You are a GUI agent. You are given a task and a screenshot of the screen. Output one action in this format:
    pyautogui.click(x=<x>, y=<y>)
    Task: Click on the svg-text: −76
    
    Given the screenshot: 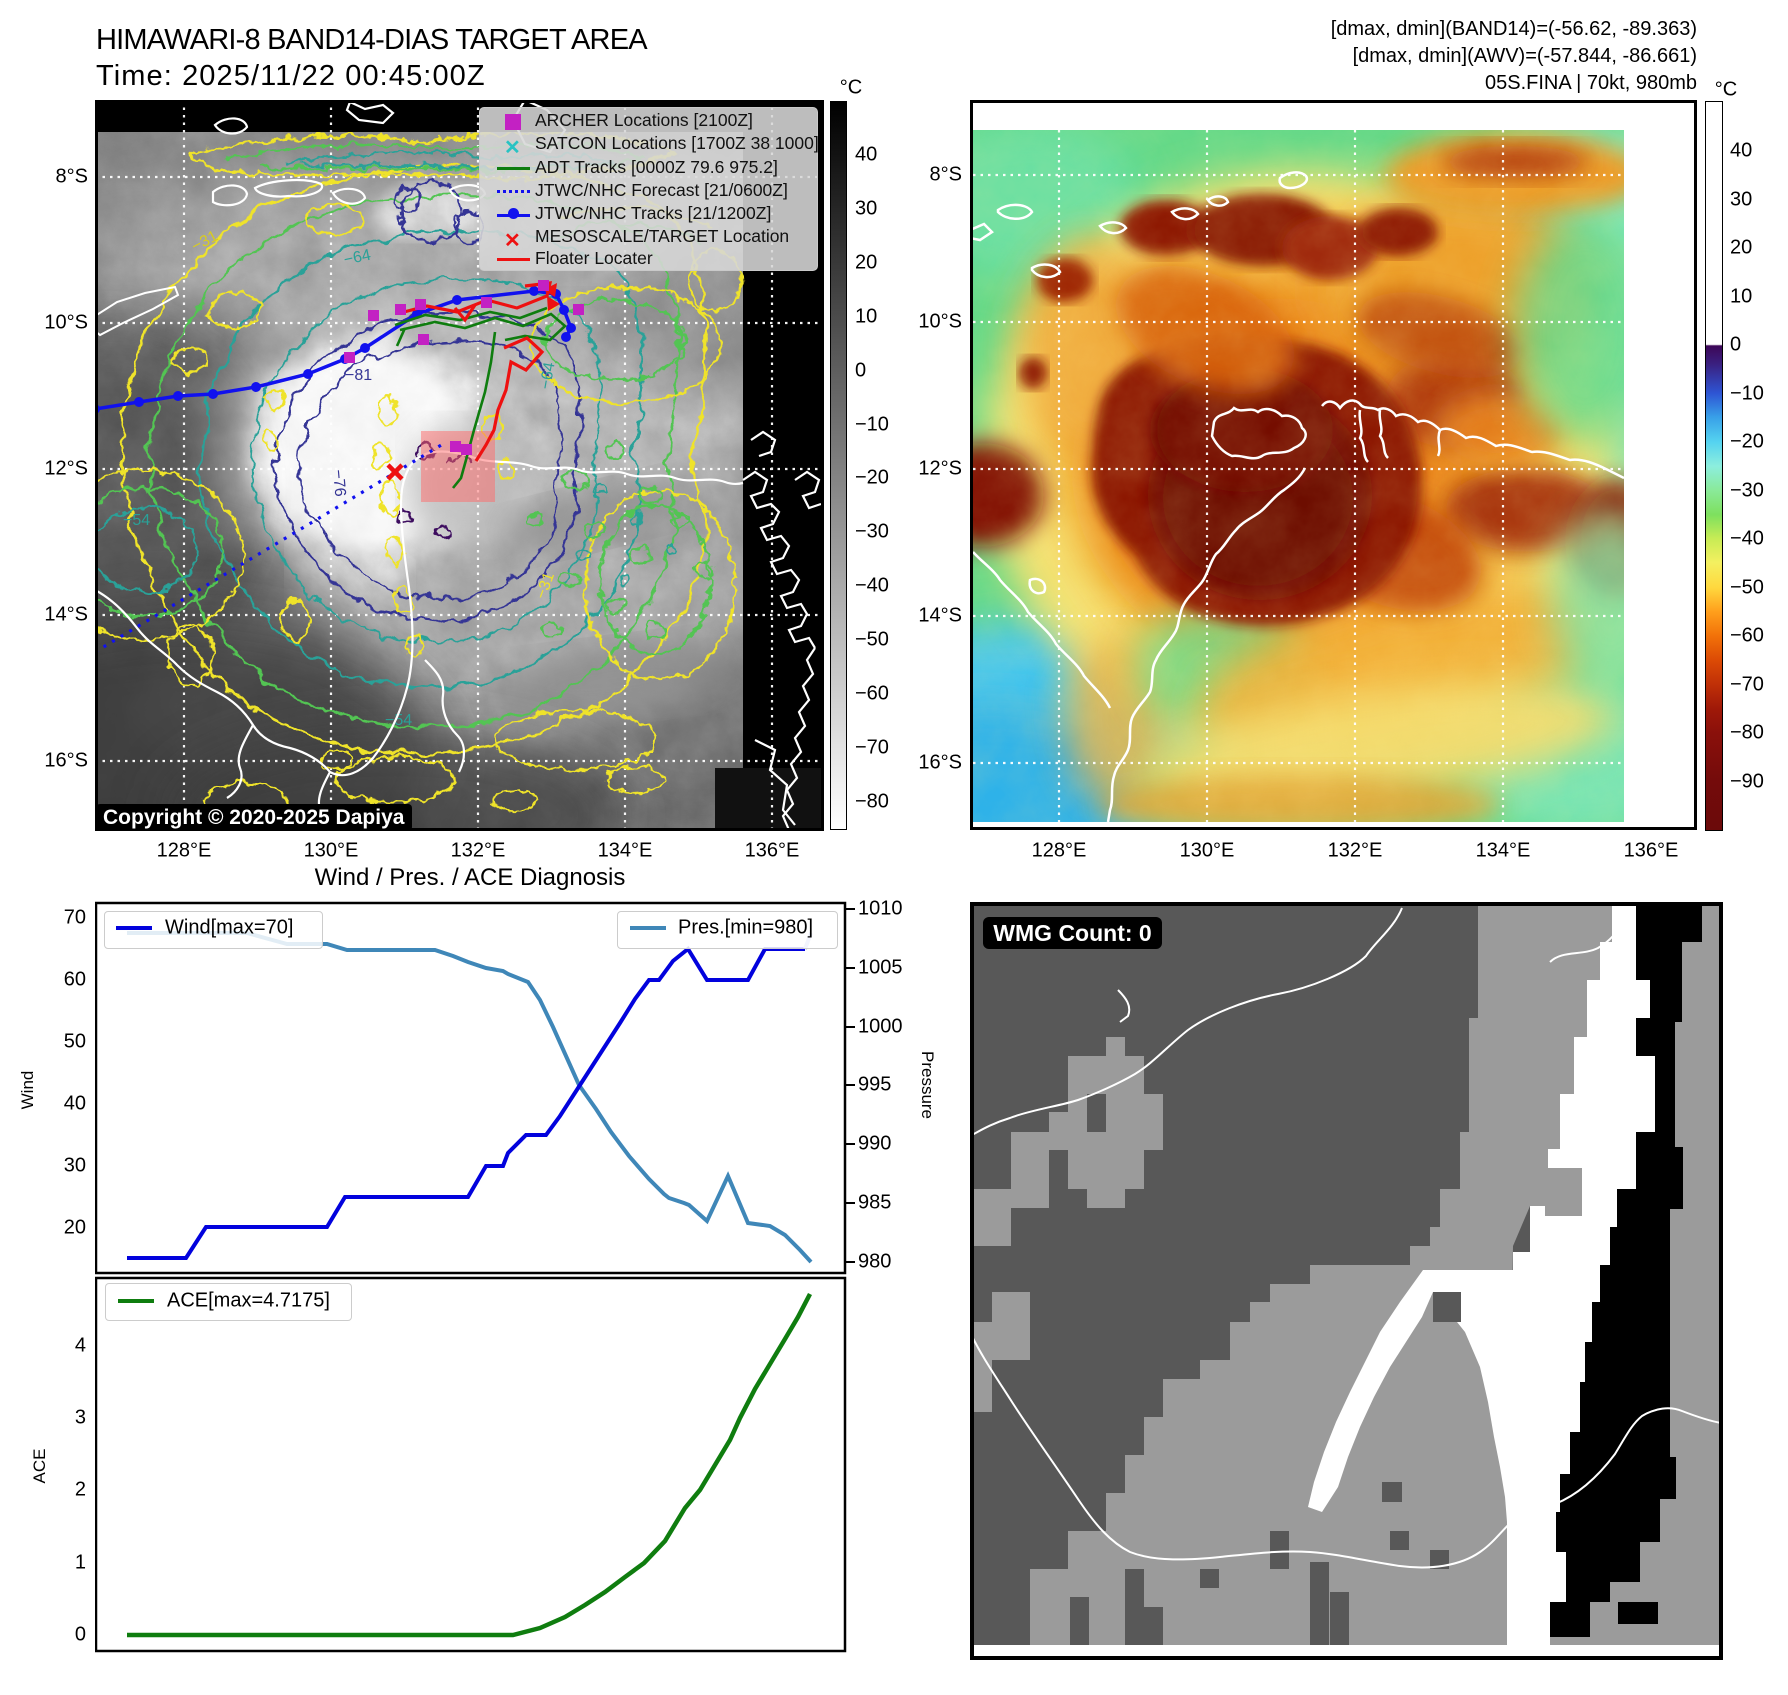 What is the action you would take?
    pyautogui.click(x=338, y=483)
    